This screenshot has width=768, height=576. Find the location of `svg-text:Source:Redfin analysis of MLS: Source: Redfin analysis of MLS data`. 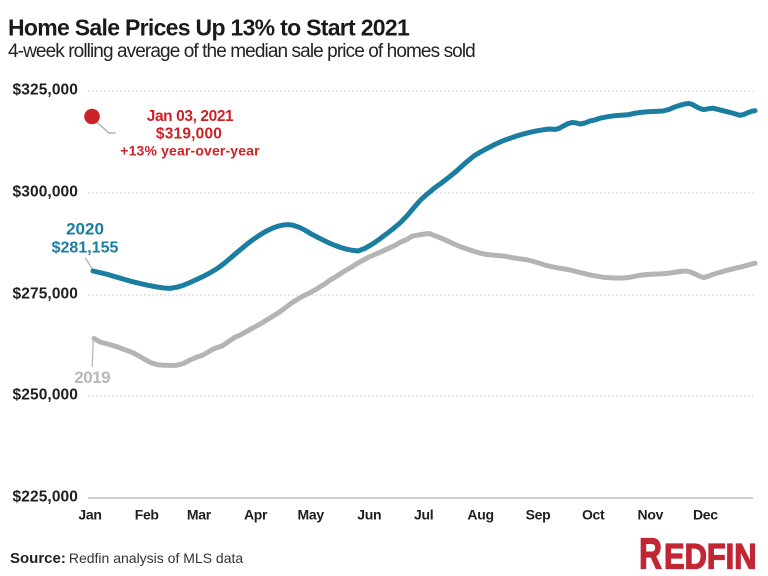

svg-text:Source:Redfin analysis of MLS: Source: Redfin analysis of MLS data is located at coordinates (126, 558).